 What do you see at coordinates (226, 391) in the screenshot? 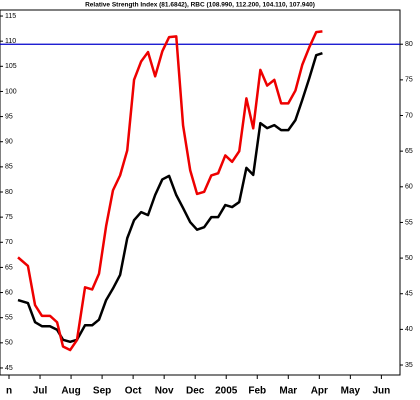
I see `x-tick-label: 2005` at bounding box center [226, 391].